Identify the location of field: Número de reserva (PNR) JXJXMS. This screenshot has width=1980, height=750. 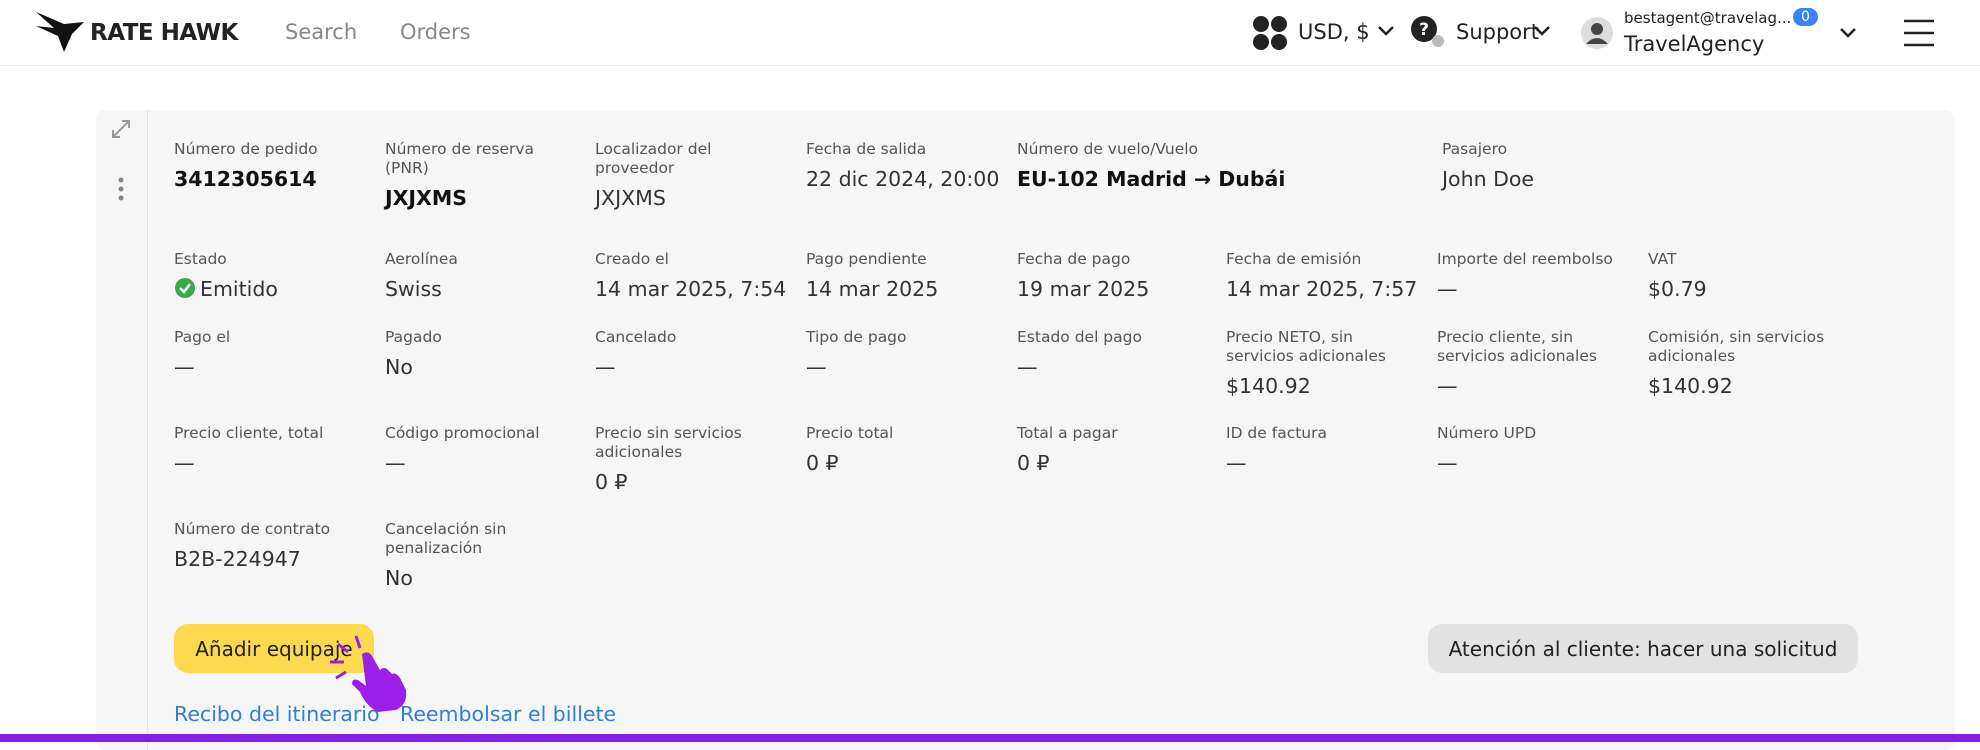
(483, 175).